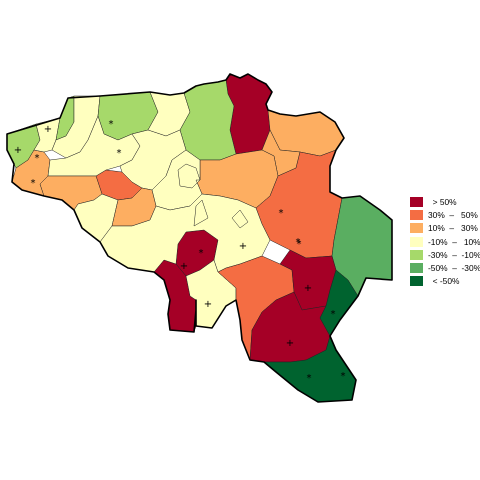 This screenshot has width=480, height=480. What do you see at coordinates (454, 241) in the screenshot?
I see `legend-label: -10% – 10%` at bounding box center [454, 241].